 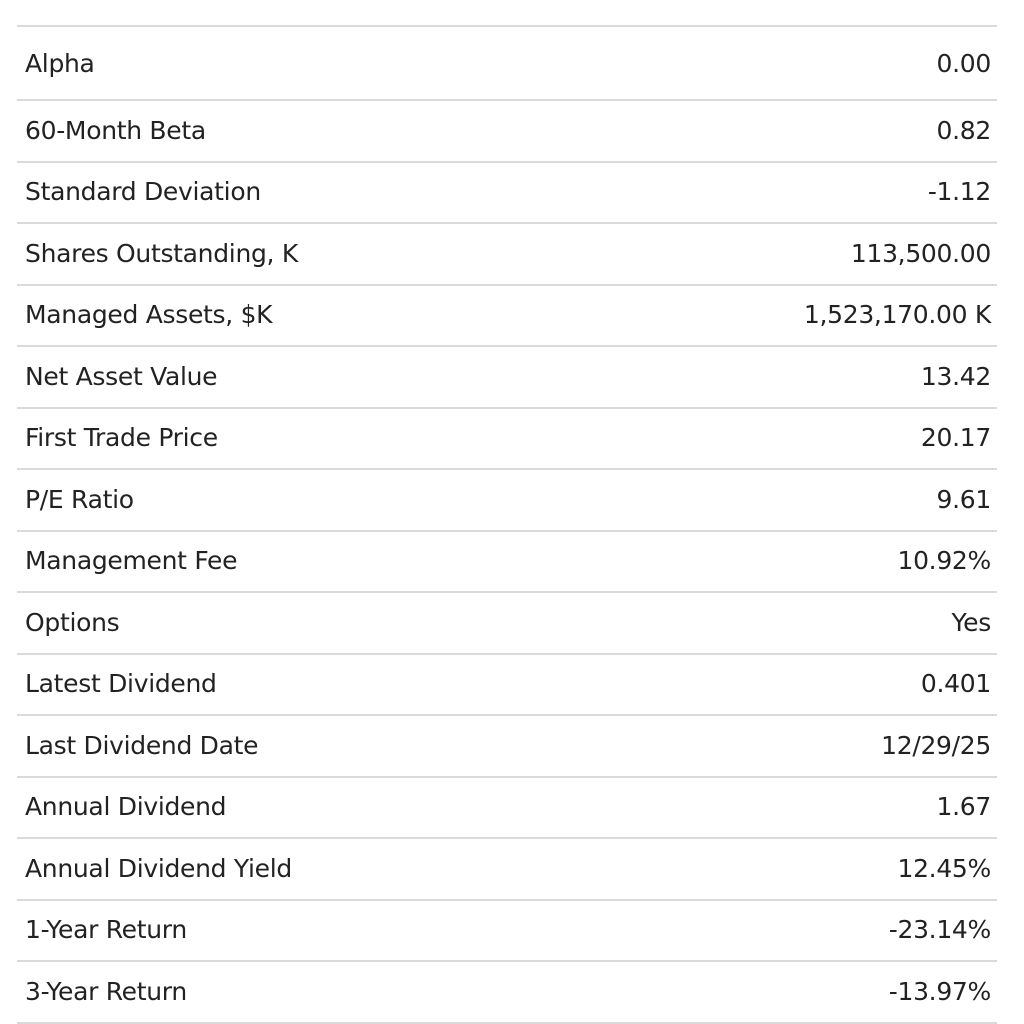 What do you see at coordinates (944, 561) in the screenshot?
I see `stats-value: 10.92%` at bounding box center [944, 561].